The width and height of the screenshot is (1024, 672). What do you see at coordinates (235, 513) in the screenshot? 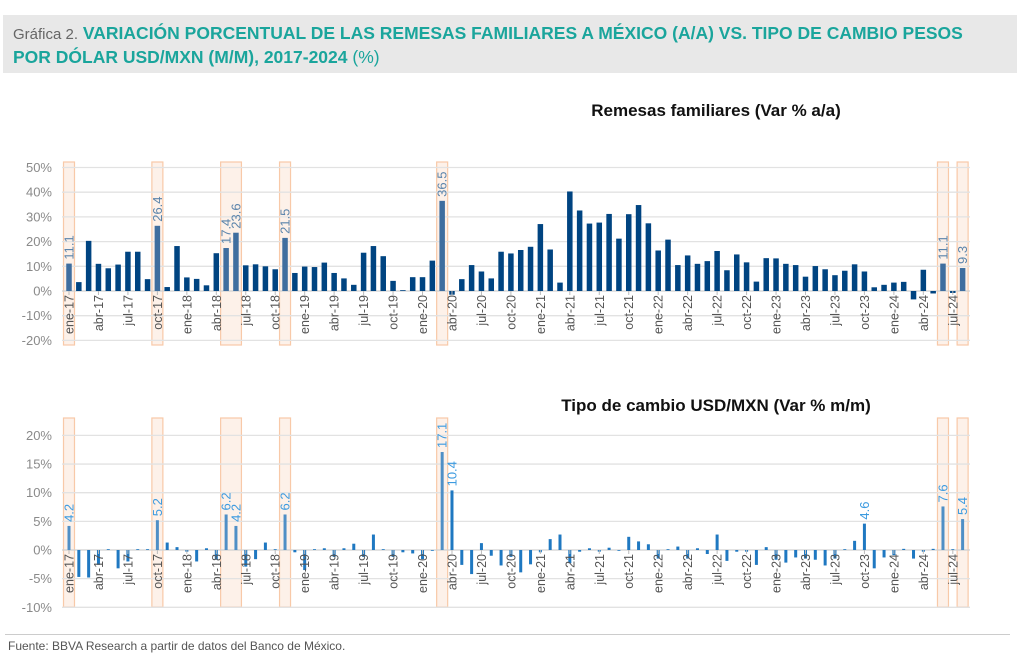
I see `data-label: 4.2` at bounding box center [235, 513].